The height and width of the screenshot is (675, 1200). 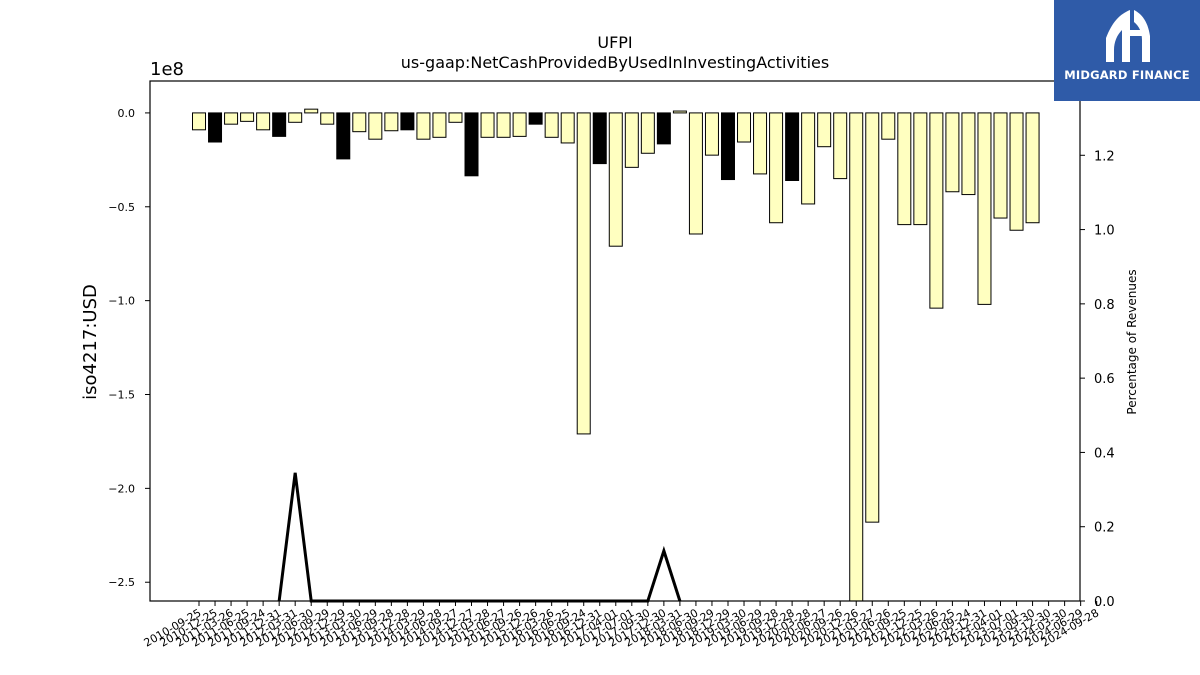 What do you see at coordinates (614, 42) in the screenshot?
I see `chart-title: UFPI` at bounding box center [614, 42].